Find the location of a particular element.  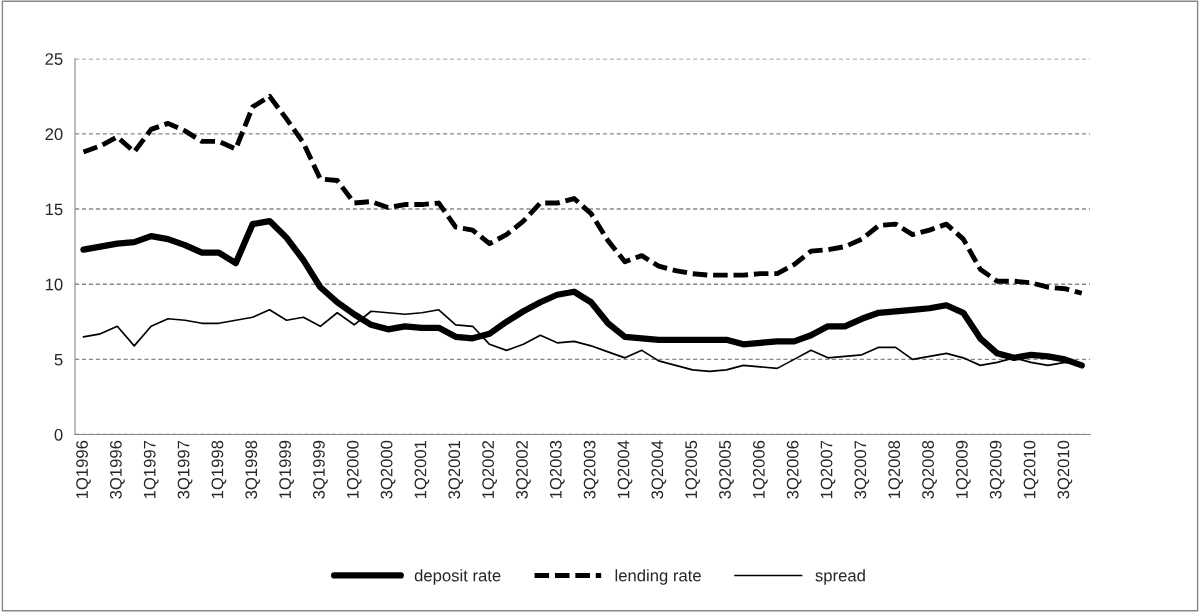

x-tick-label: 1Q1996 is located at coordinates (83, 469).